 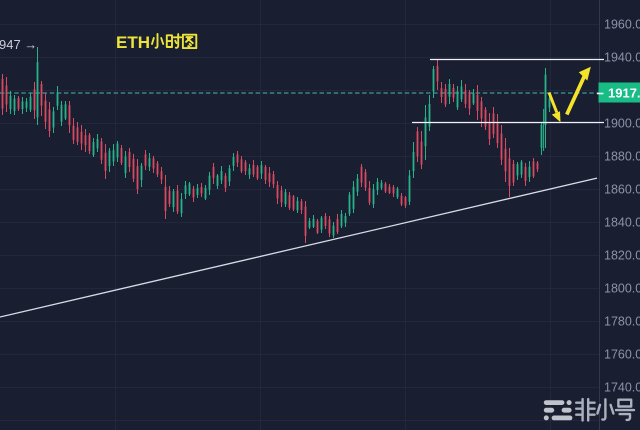 I want to click on svg-text: 947 →, so click(x=18, y=44).